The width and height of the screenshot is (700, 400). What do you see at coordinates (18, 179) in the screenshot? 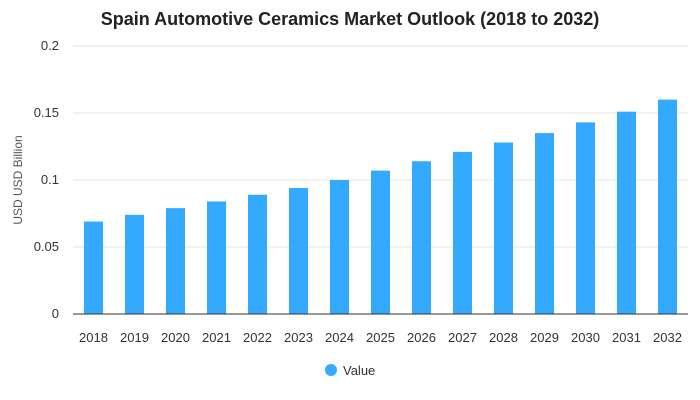
I see `y-axis-title: USD USD Billion` at bounding box center [18, 179].